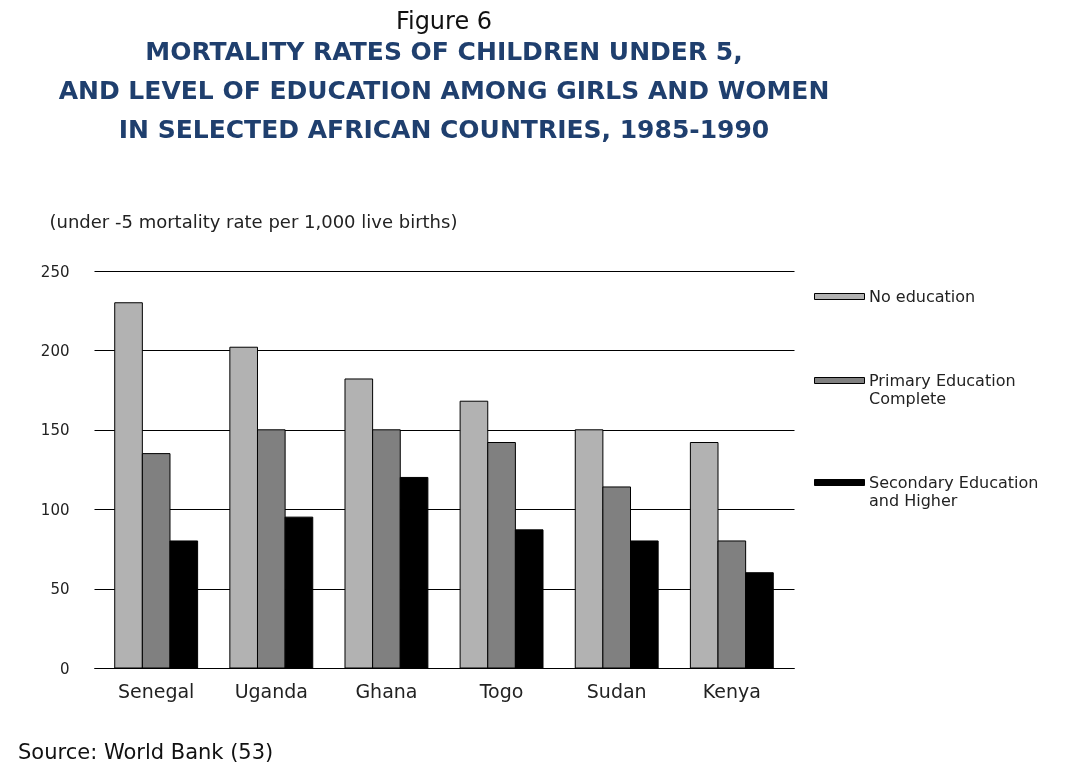  I want to click on chart-title: Figure 6, so click(444, 21).